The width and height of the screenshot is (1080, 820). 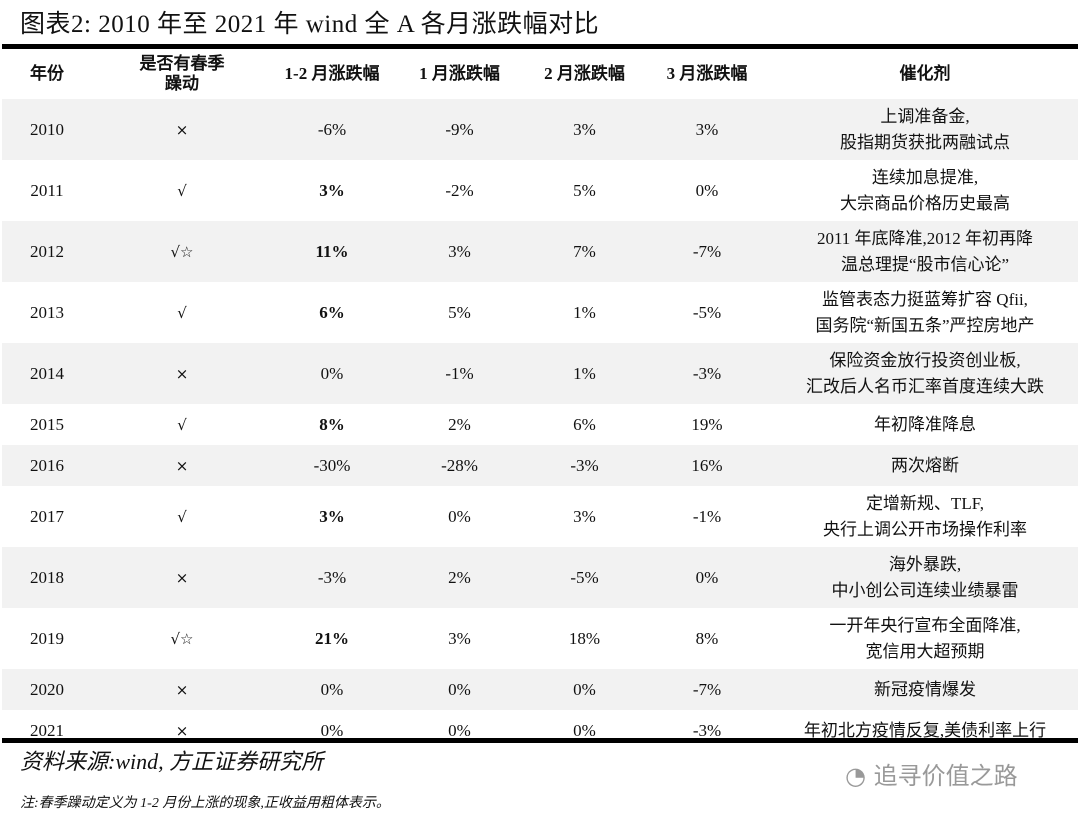 I want to click on table-row: 2016 × -30% -28% -3% 16% 两次熔断, so click(x=540, y=465).